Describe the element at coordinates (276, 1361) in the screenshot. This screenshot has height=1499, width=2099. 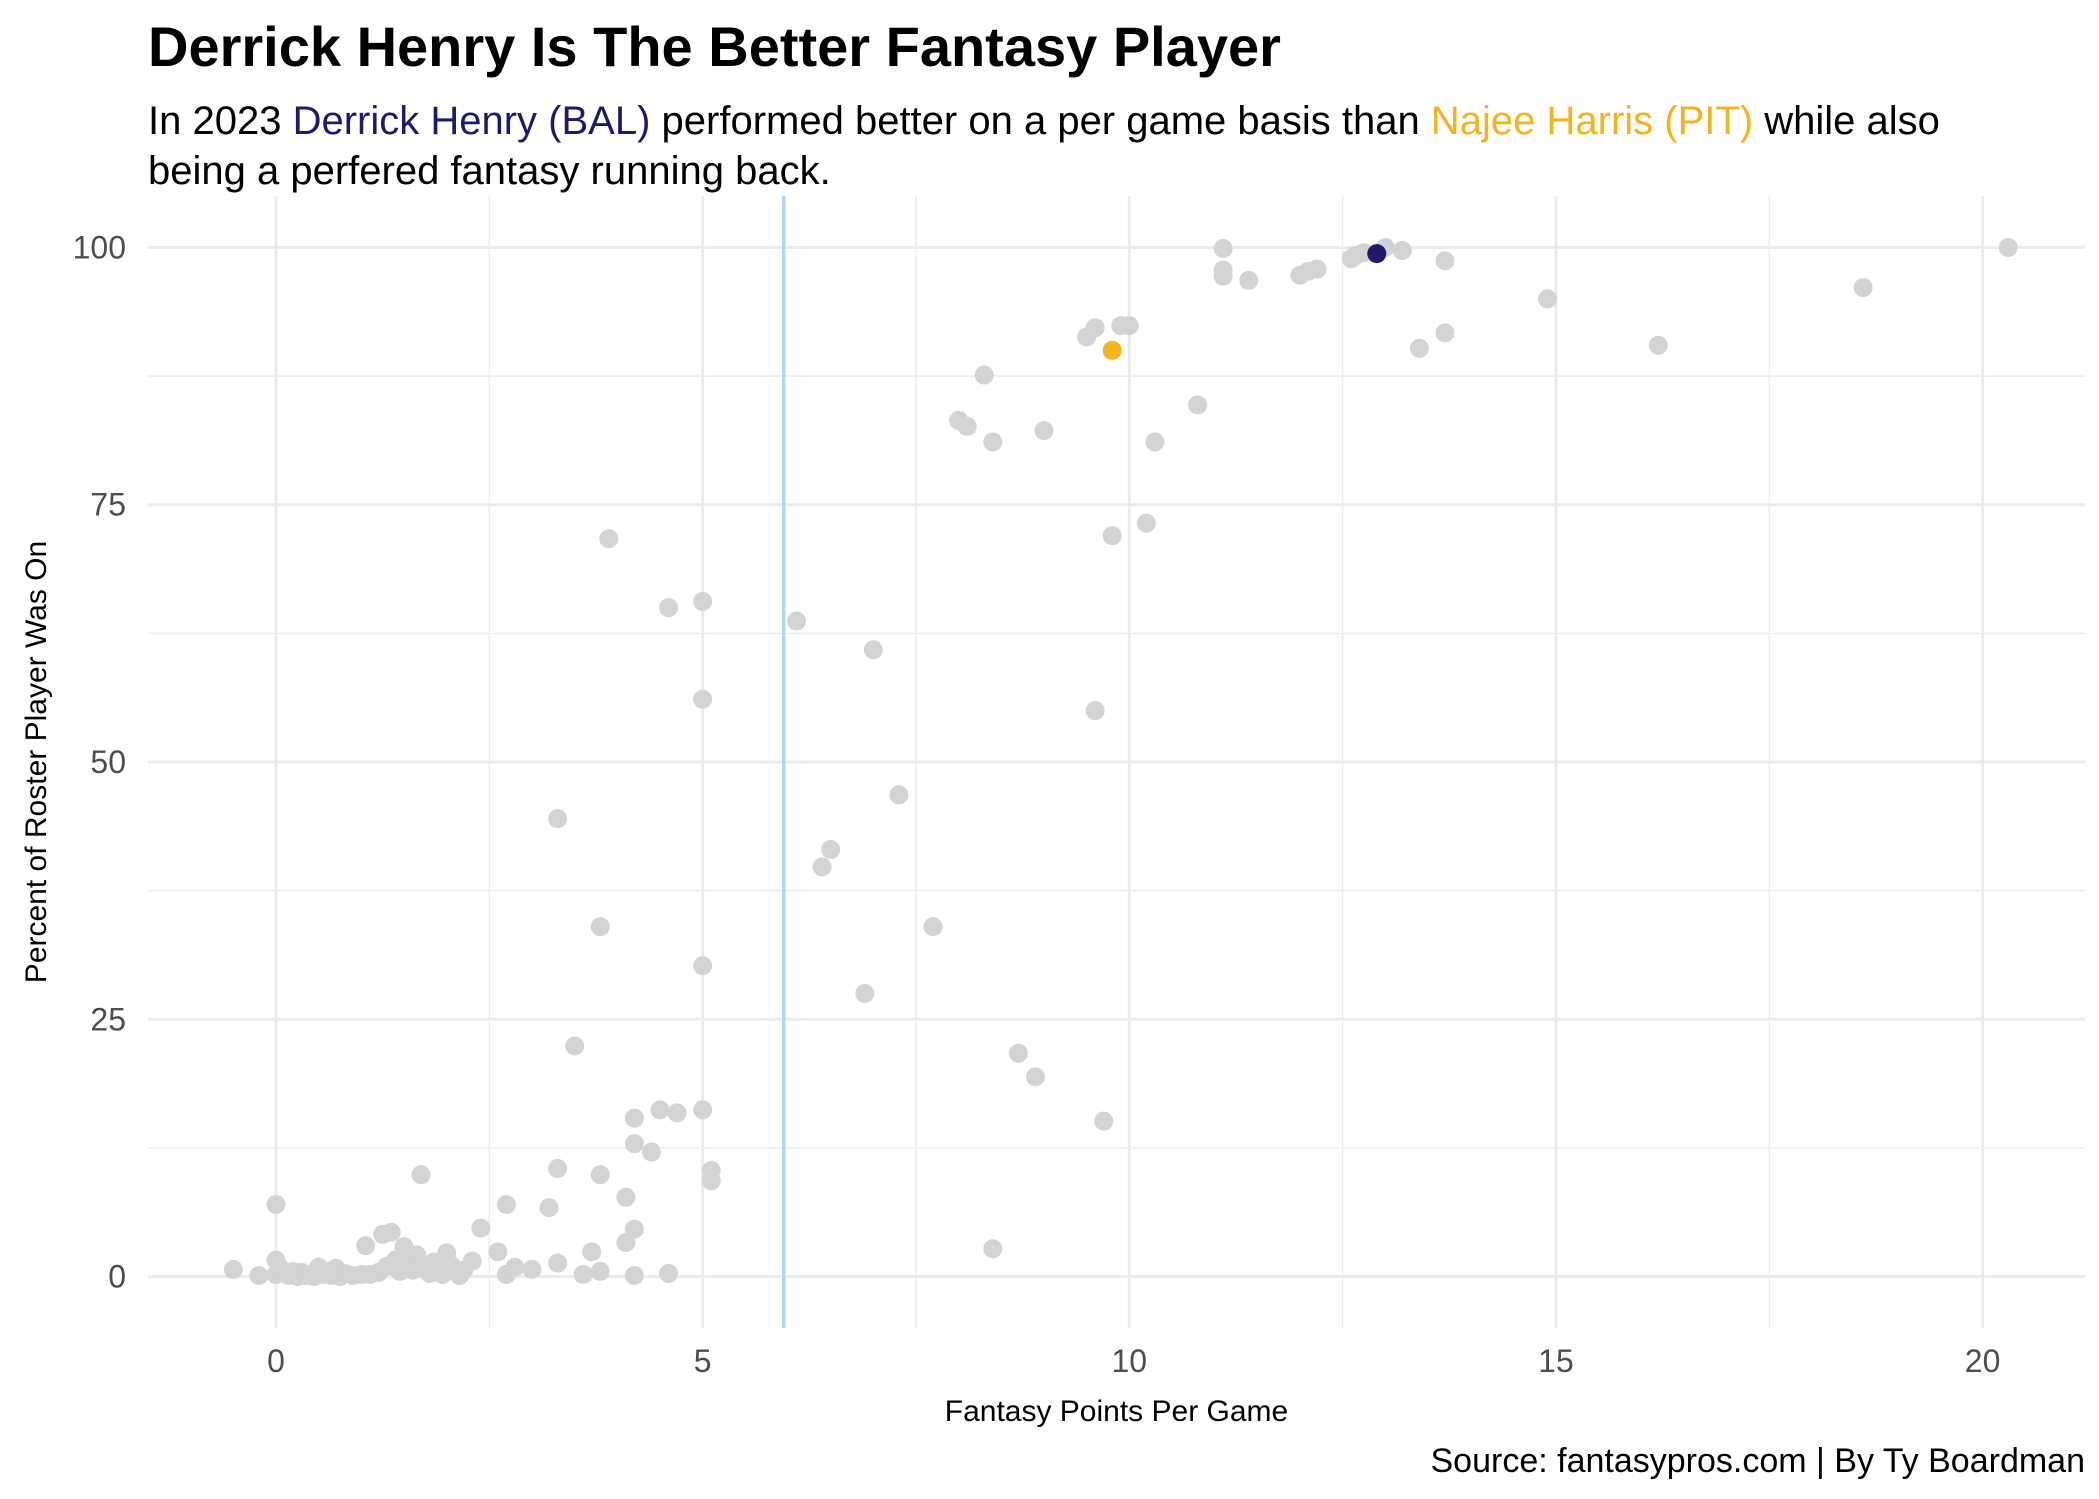
I see `x-tick-label: 0` at that location.